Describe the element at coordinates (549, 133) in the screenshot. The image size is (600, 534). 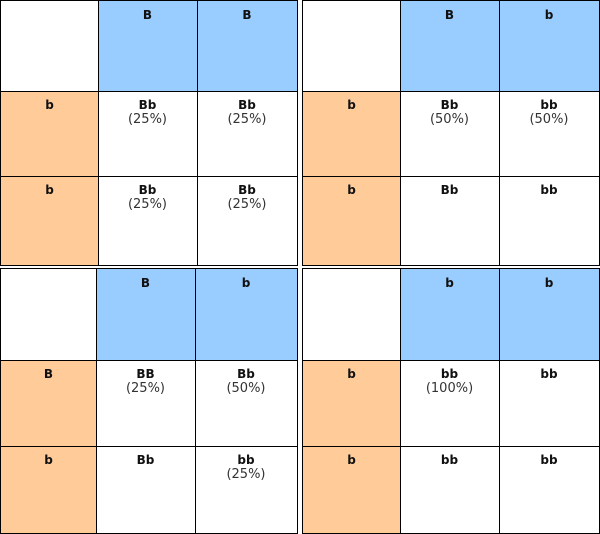
I see `genotype-cell: bb (50%)` at that location.